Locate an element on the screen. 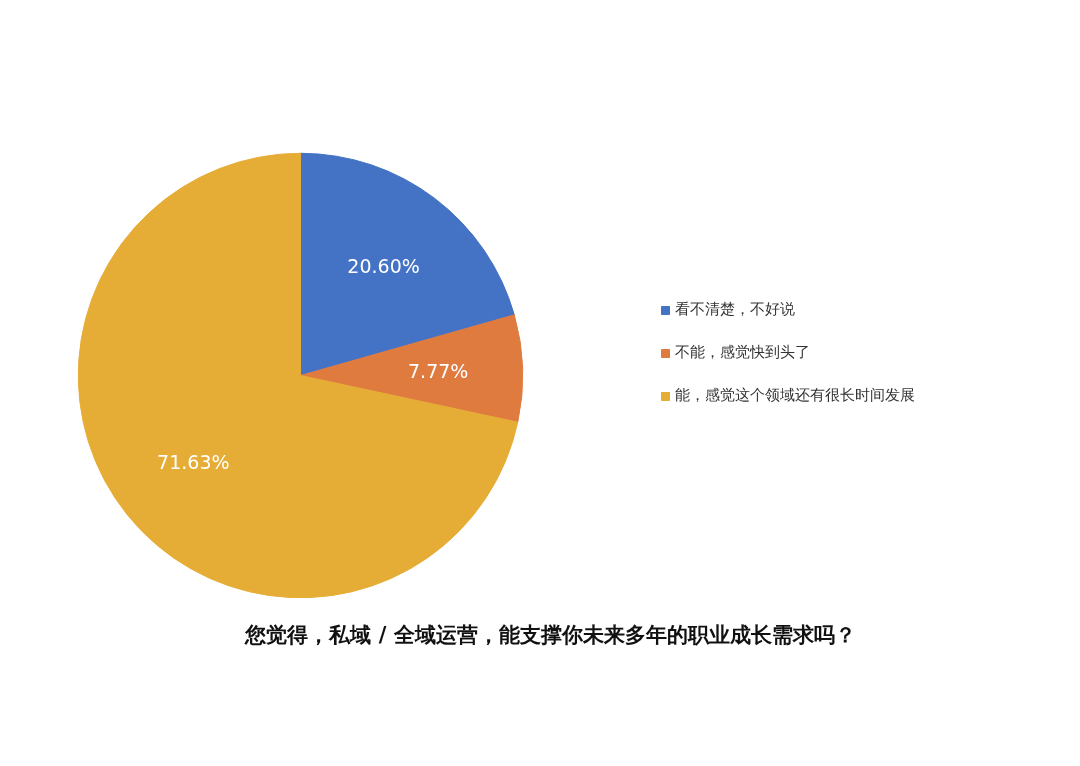  data-label: 7.77% is located at coordinates (438, 371).